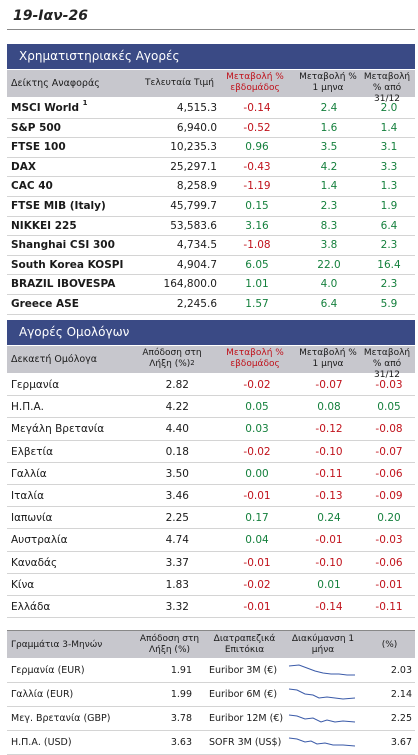 This screenshot has height=755, width=418. I want to click on monthly-change: 3.8, so click(329, 245).